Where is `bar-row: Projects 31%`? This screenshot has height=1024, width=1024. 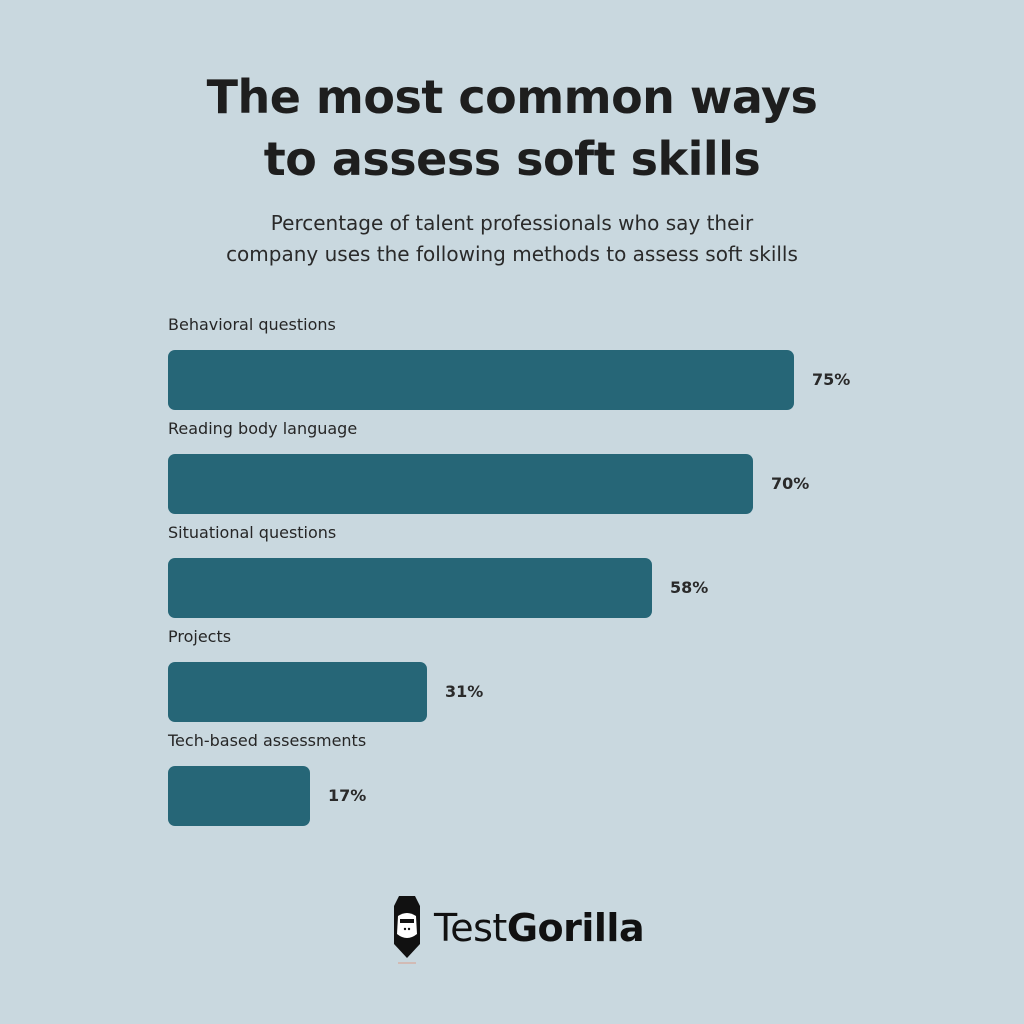
bar-row: Projects 31% is located at coordinates (548, 677).